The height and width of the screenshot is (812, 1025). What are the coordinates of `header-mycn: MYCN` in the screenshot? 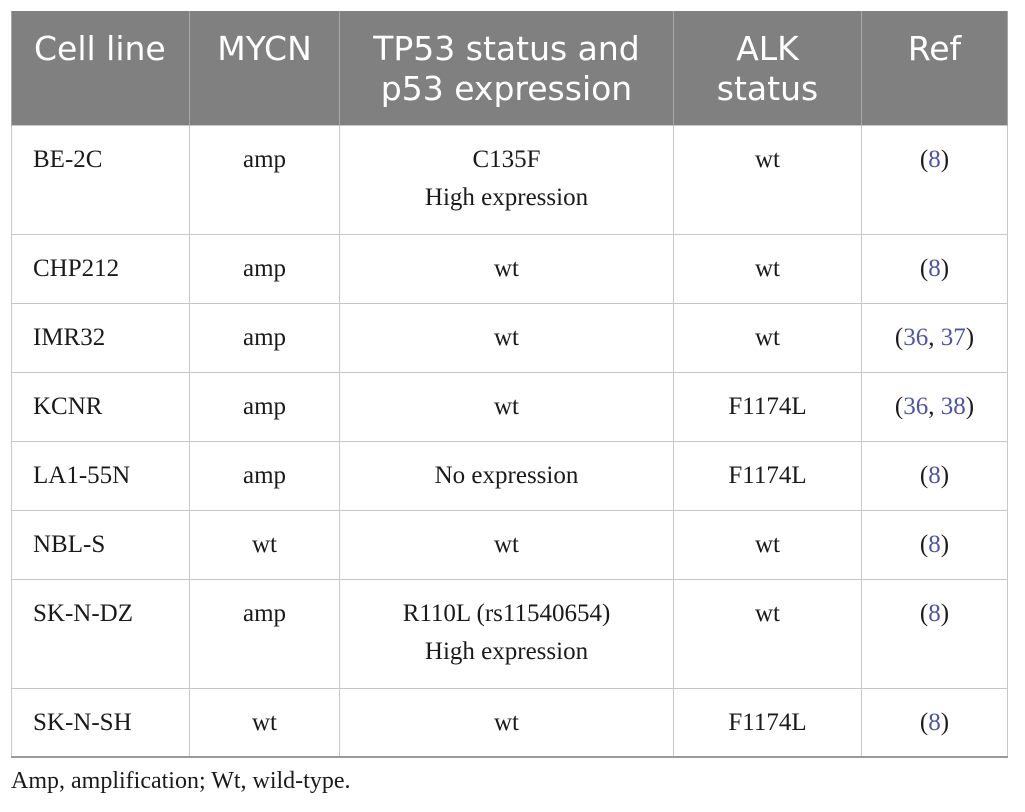 It's located at (264, 68).